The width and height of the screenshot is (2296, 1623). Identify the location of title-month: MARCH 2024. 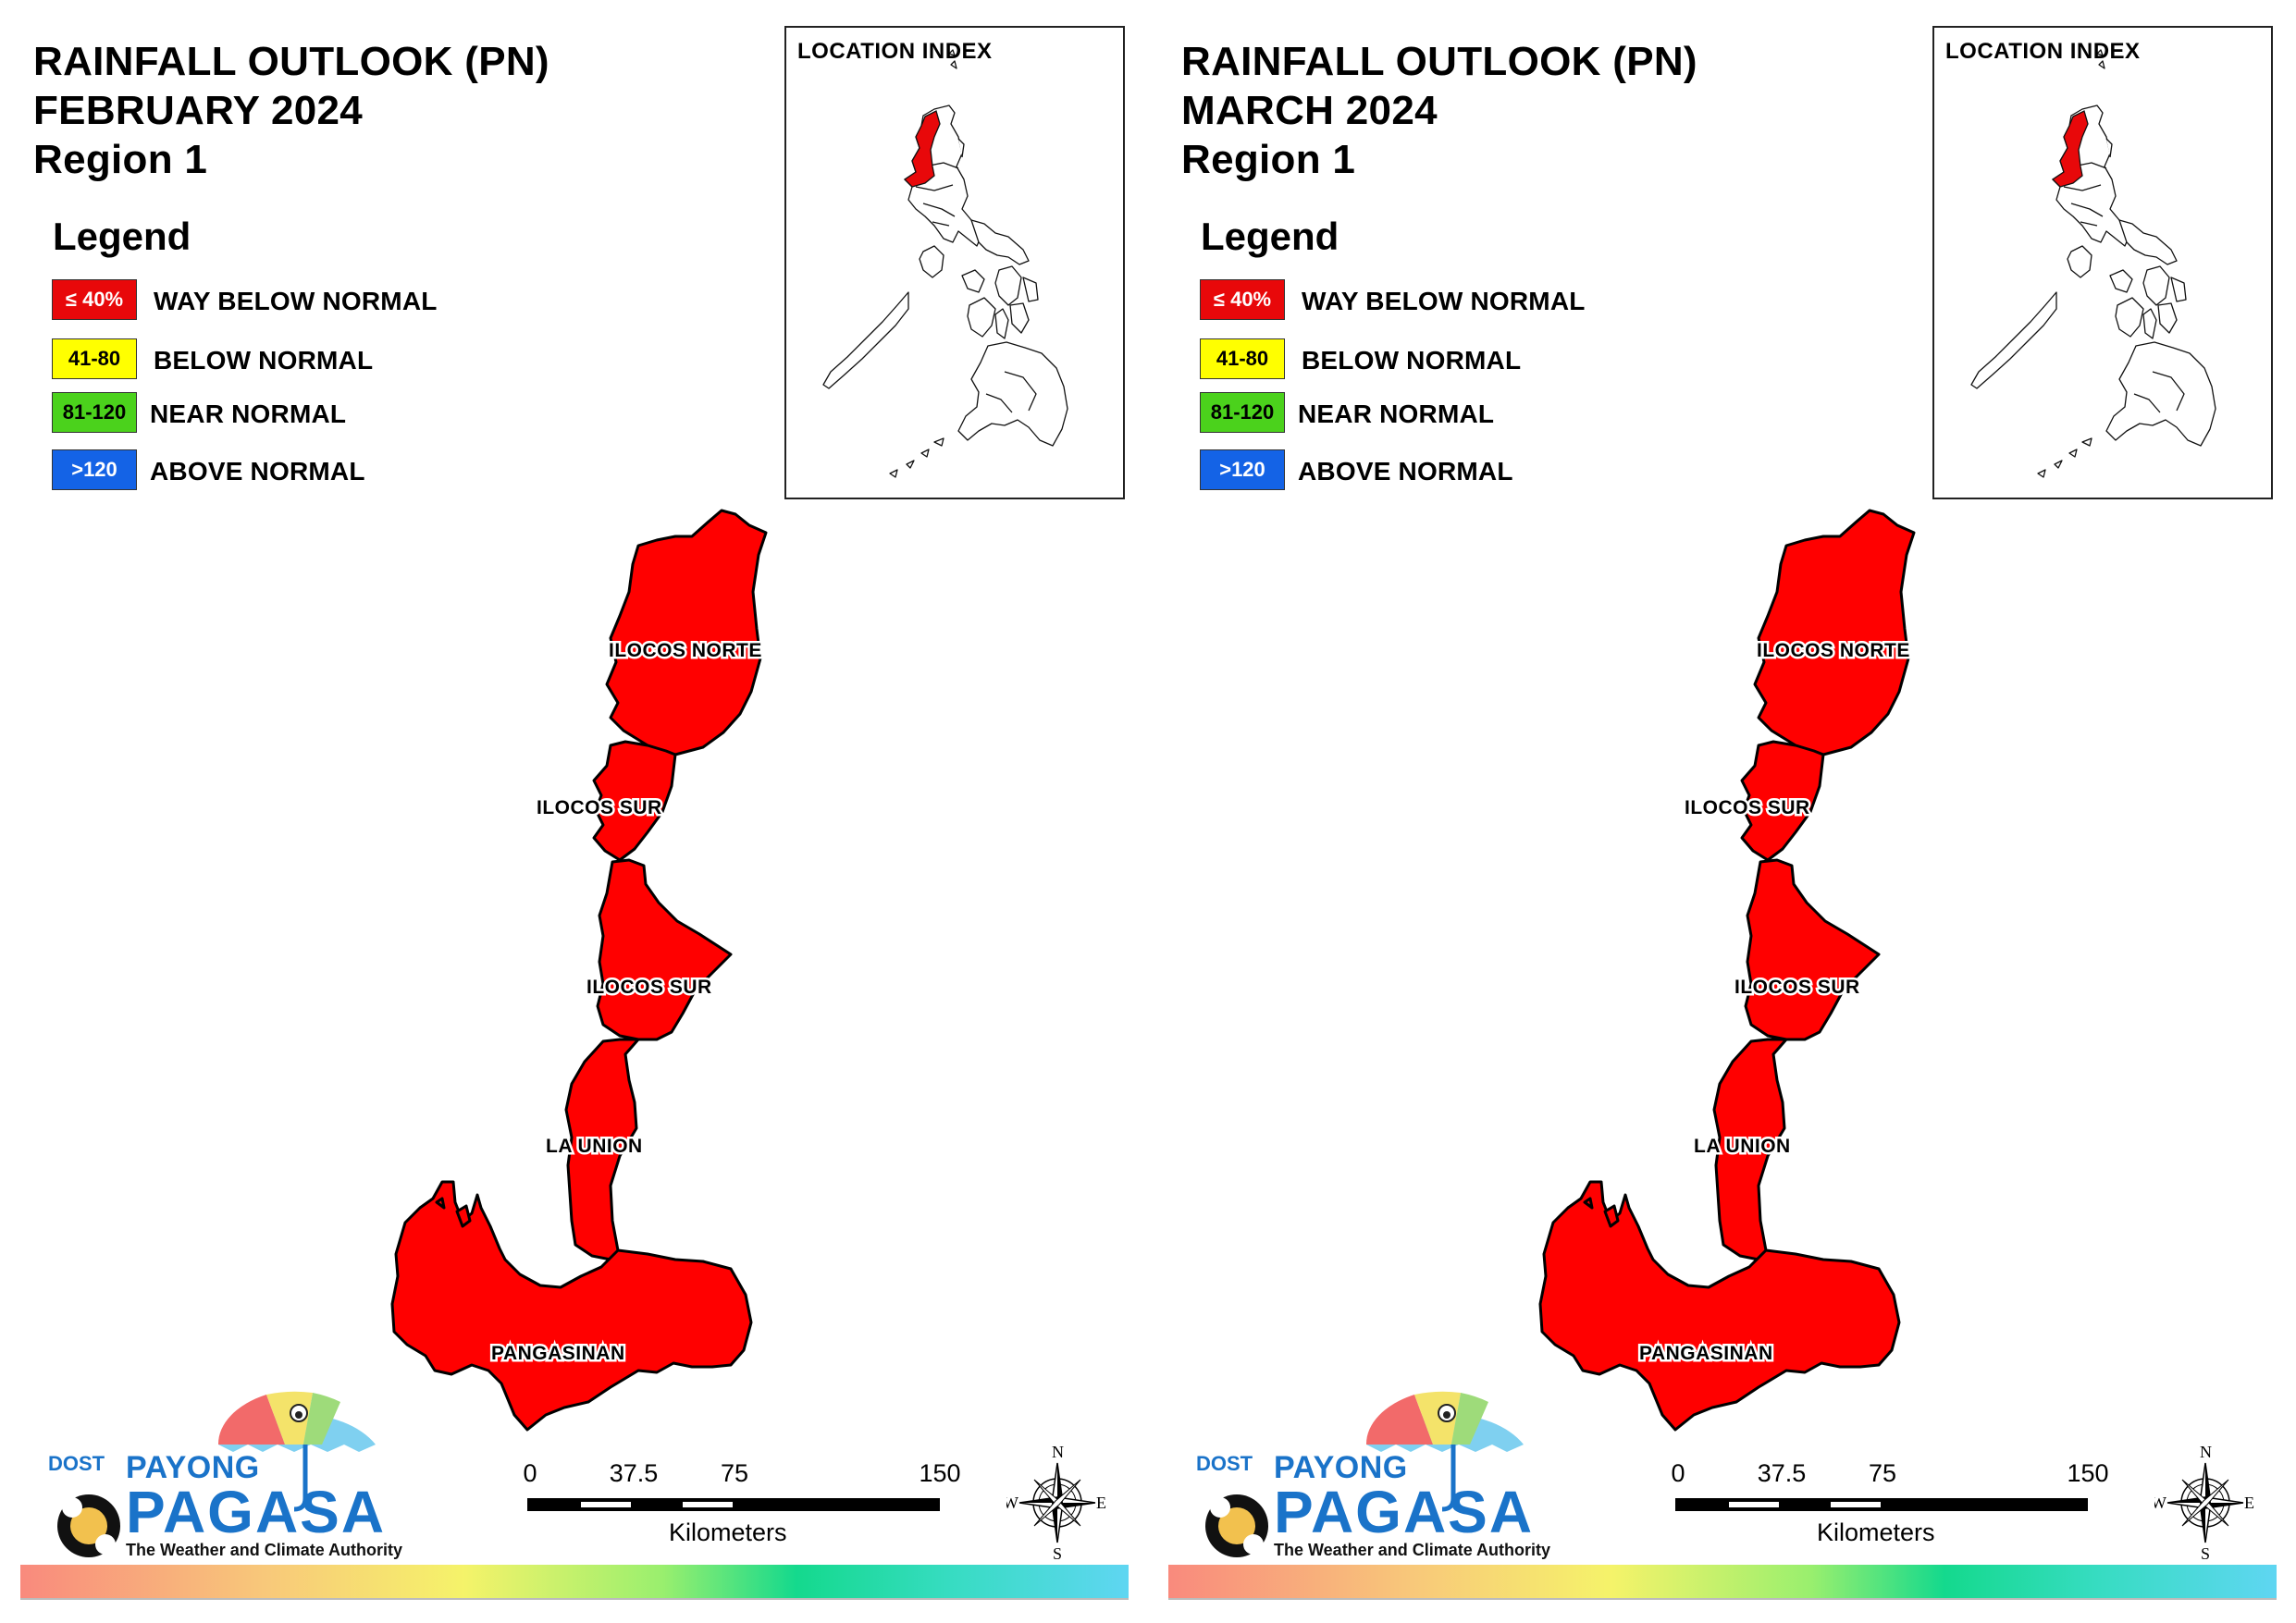
(1309, 110).